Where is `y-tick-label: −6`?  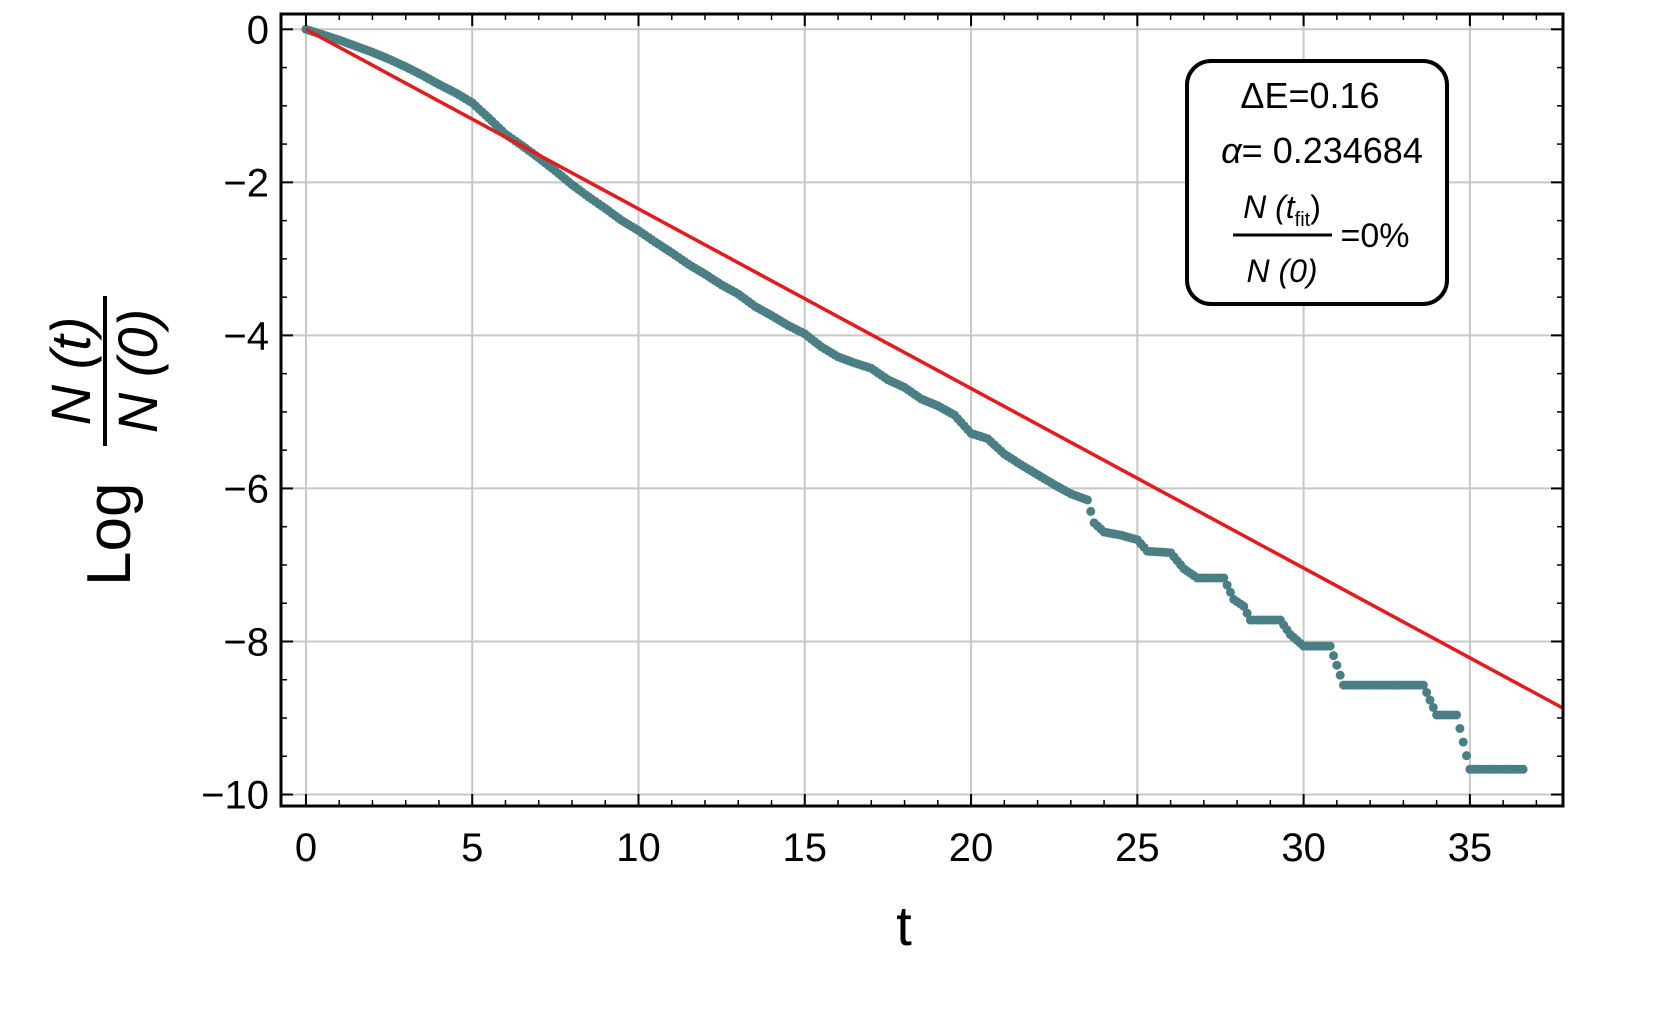
y-tick-label: −6 is located at coordinates (246, 489).